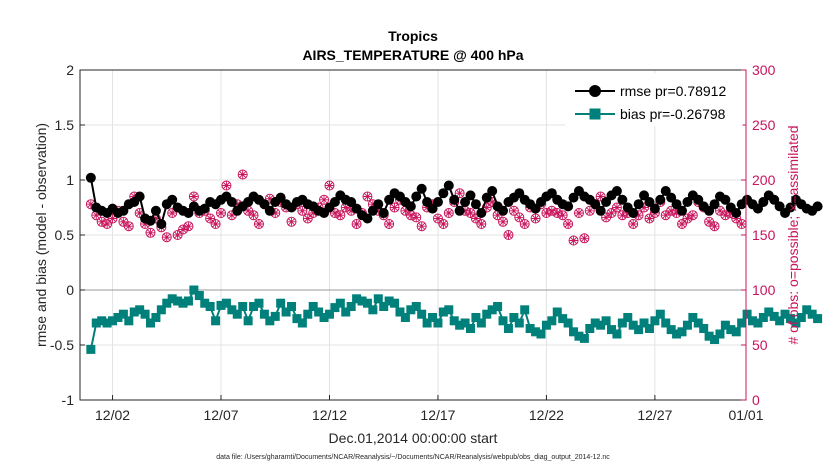  What do you see at coordinates (673, 114) in the screenshot?
I see `legend-bias-label: bias pr=-0.26798` at bounding box center [673, 114].